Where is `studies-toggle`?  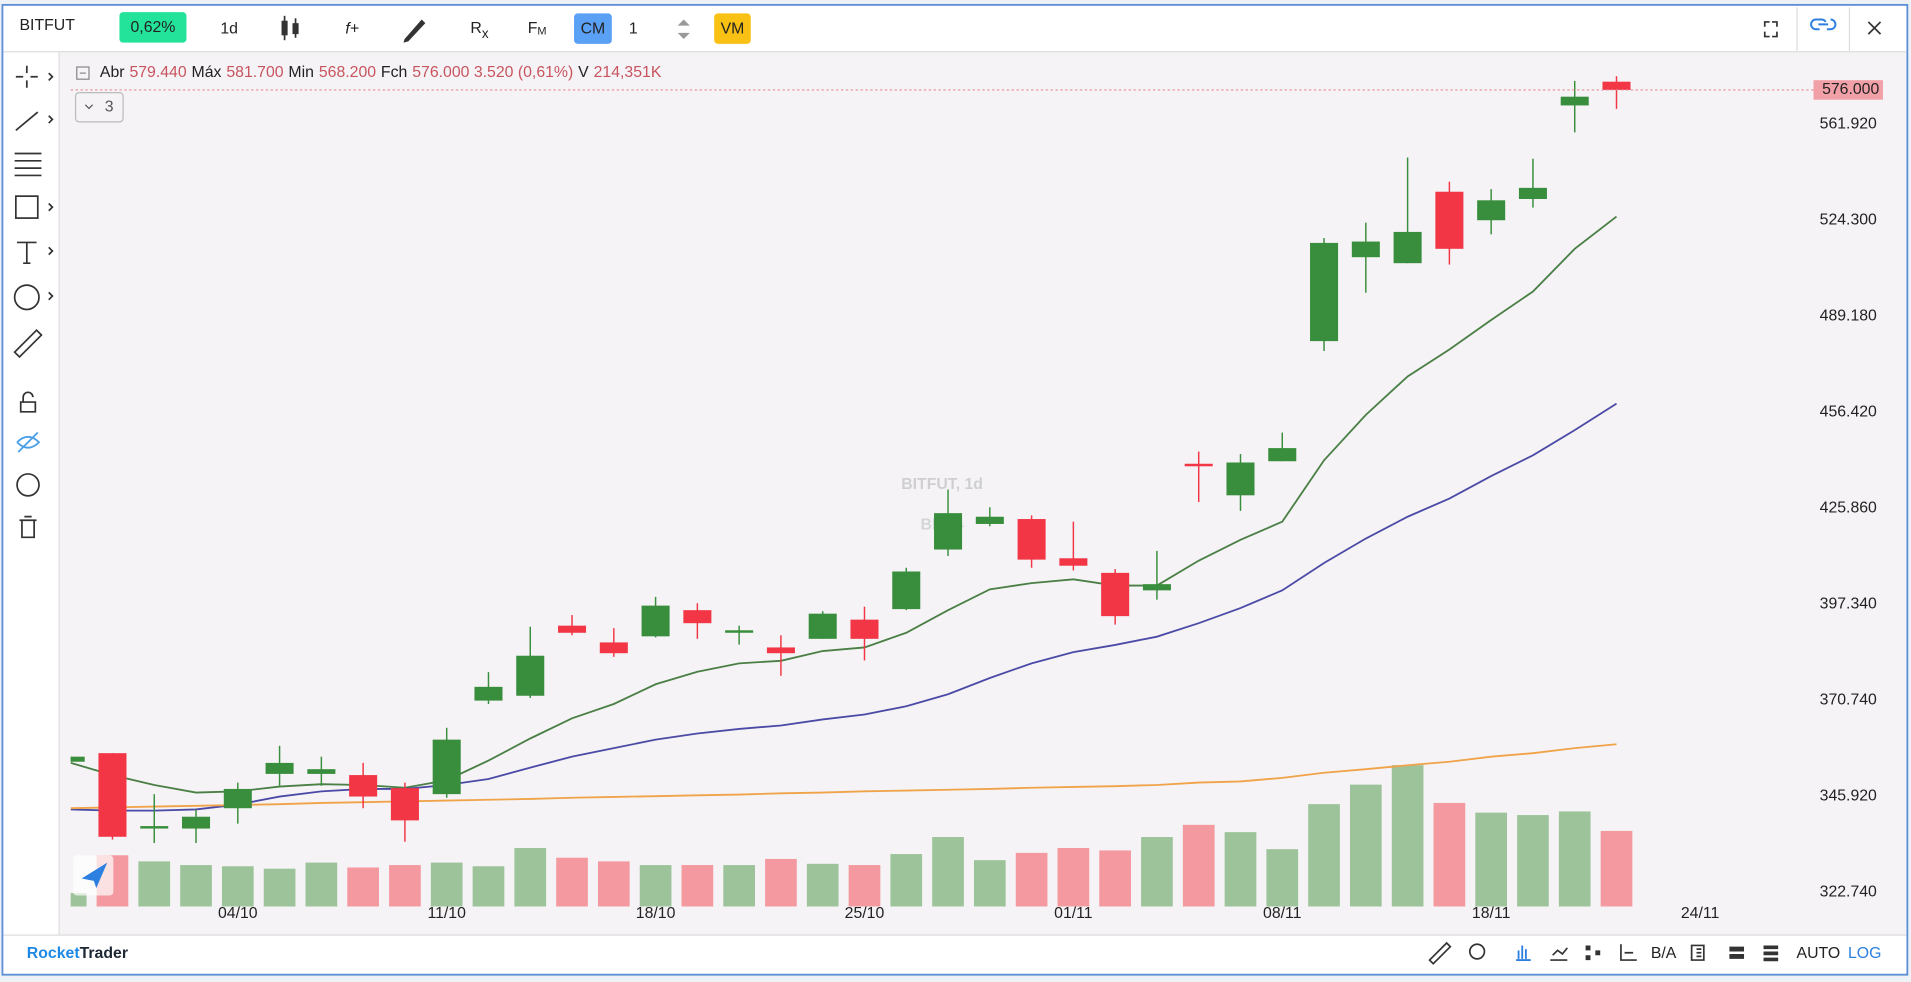 studies-toggle is located at coordinates (99, 107).